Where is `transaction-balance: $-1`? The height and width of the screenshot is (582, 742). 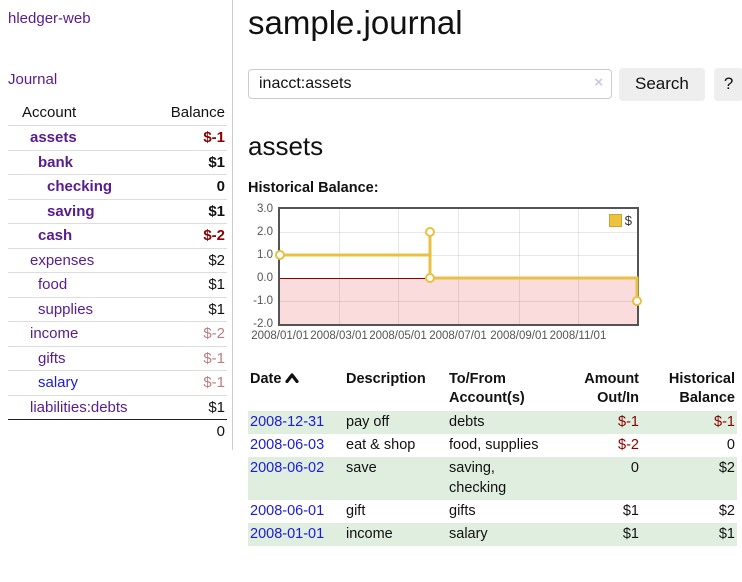
transaction-balance: $-1 is located at coordinates (724, 422).